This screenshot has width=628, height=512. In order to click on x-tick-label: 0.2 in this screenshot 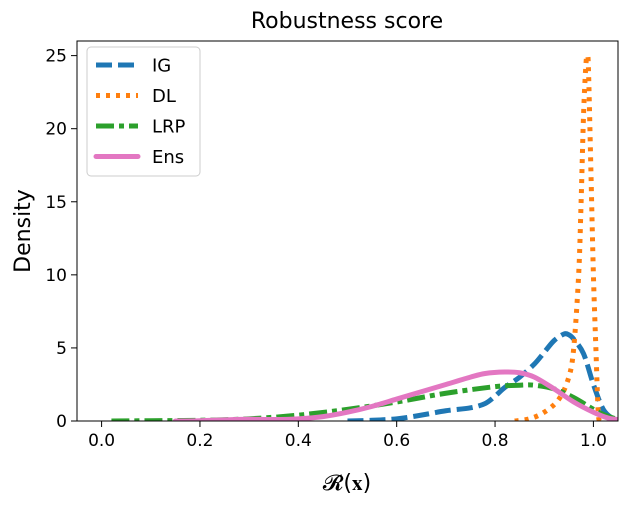, I will do `click(199, 441)`.